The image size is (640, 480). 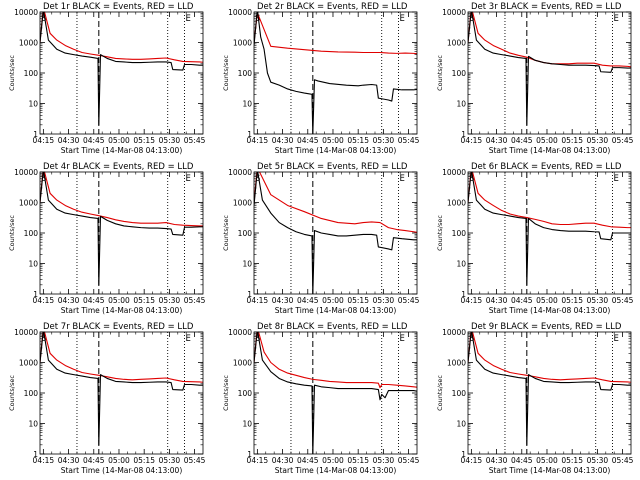 I want to click on chart-title: Det 6r BLACK = Events, RED = LLD, so click(x=546, y=167).